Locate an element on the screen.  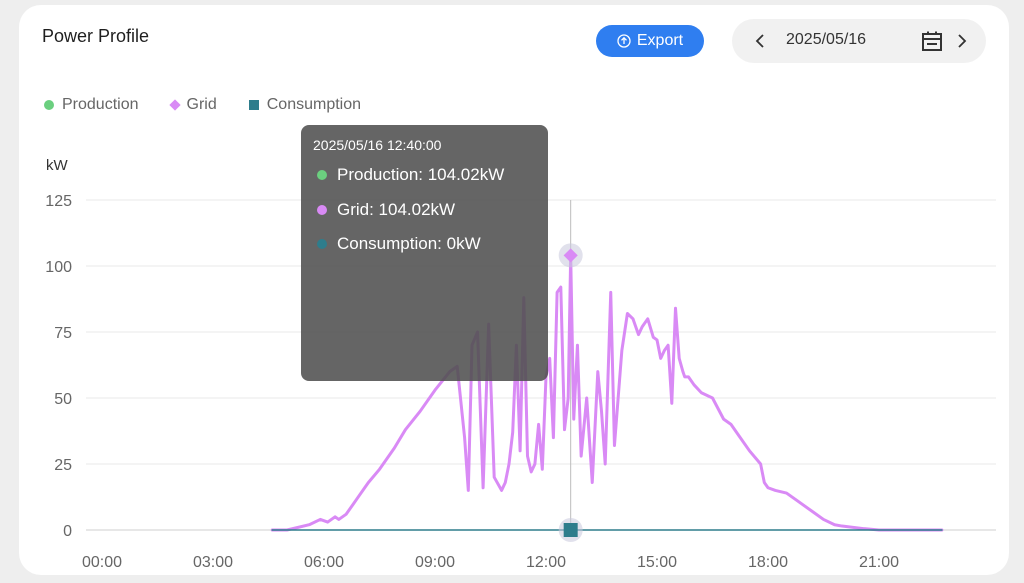
legend-item-consumption: Consumption is located at coordinates (305, 105).